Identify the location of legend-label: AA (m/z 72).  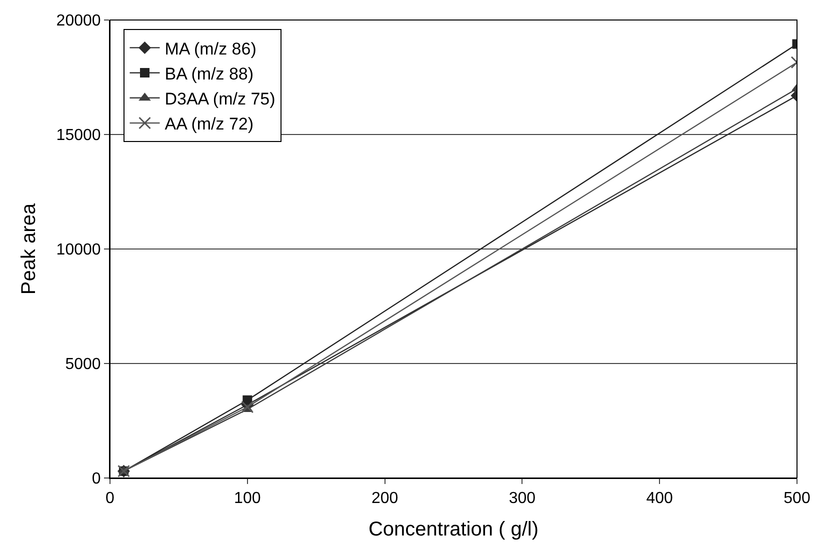
(209, 124).